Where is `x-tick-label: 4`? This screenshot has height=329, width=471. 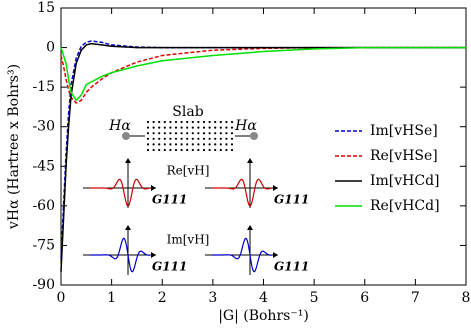
x-tick-label: 4 is located at coordinates (263, 298).